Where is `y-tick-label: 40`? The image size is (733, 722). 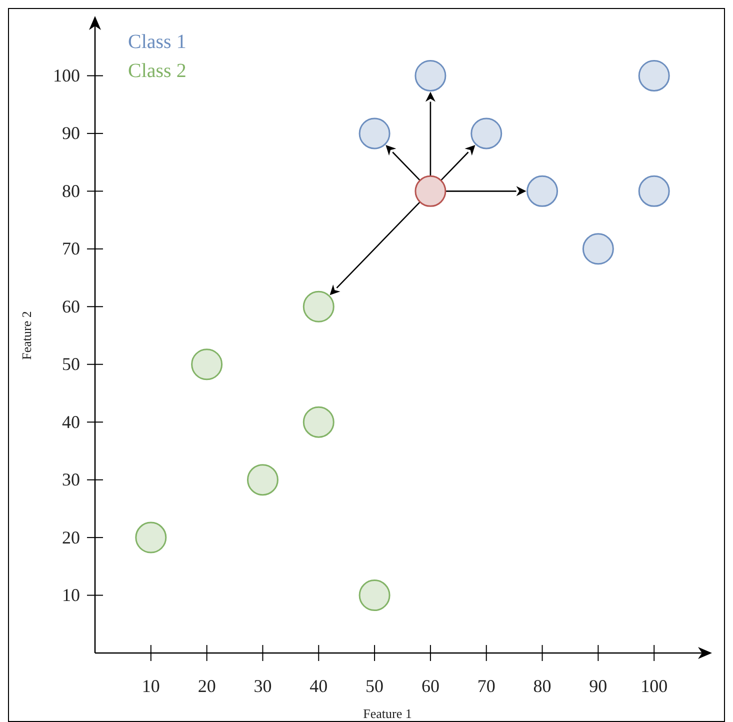
y-tick-label: 40 is located at coordinates (71, 422).